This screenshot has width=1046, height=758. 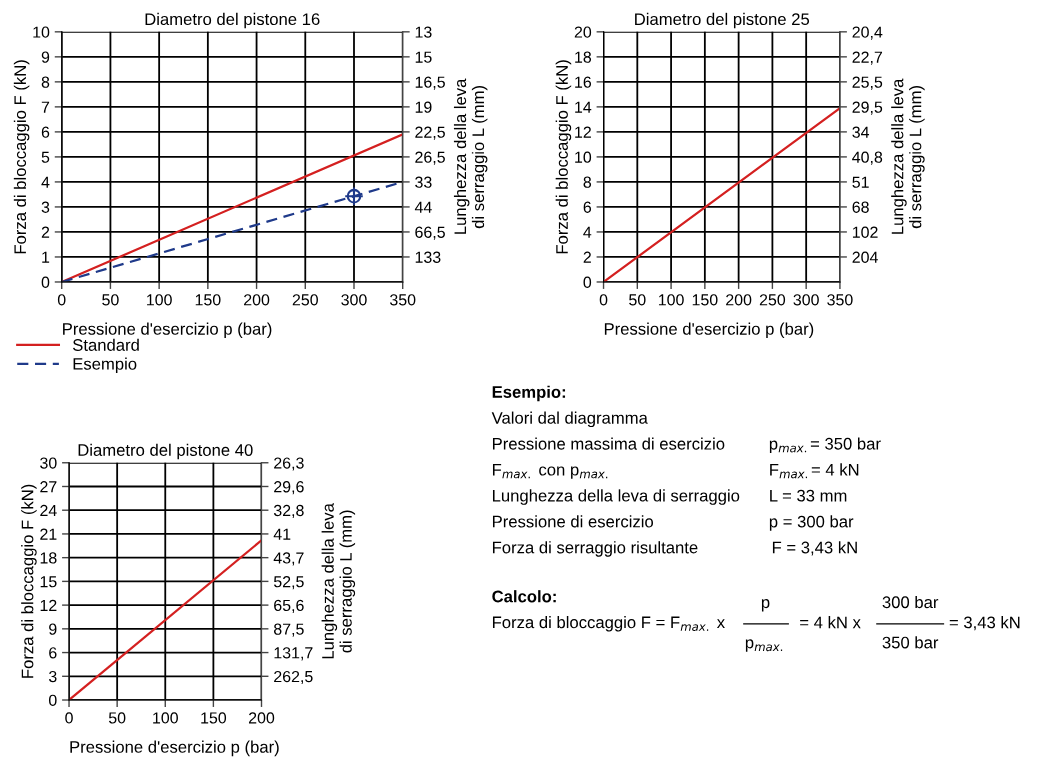 I want to click on text: p$_{max.}$, so click(x=764, y=645).